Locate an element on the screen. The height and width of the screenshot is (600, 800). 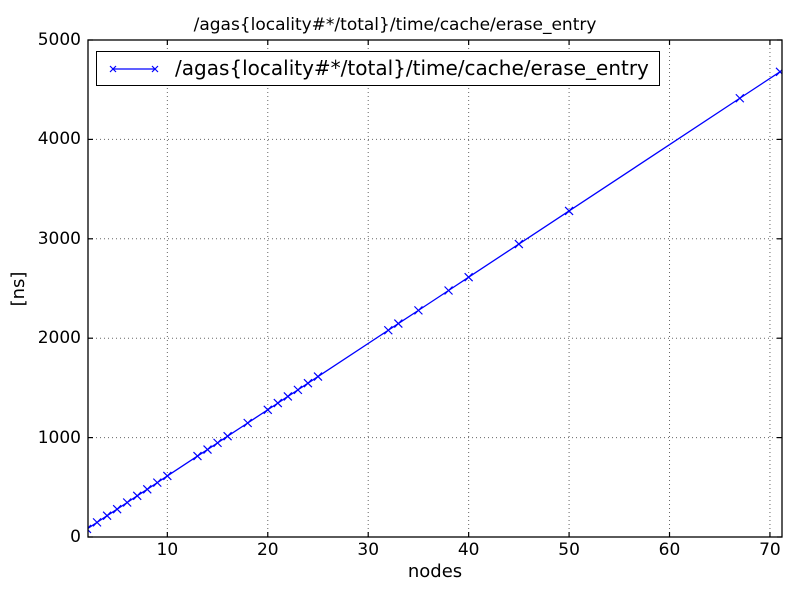
legend-line-marker-icon is located at coordinates (134, 68).